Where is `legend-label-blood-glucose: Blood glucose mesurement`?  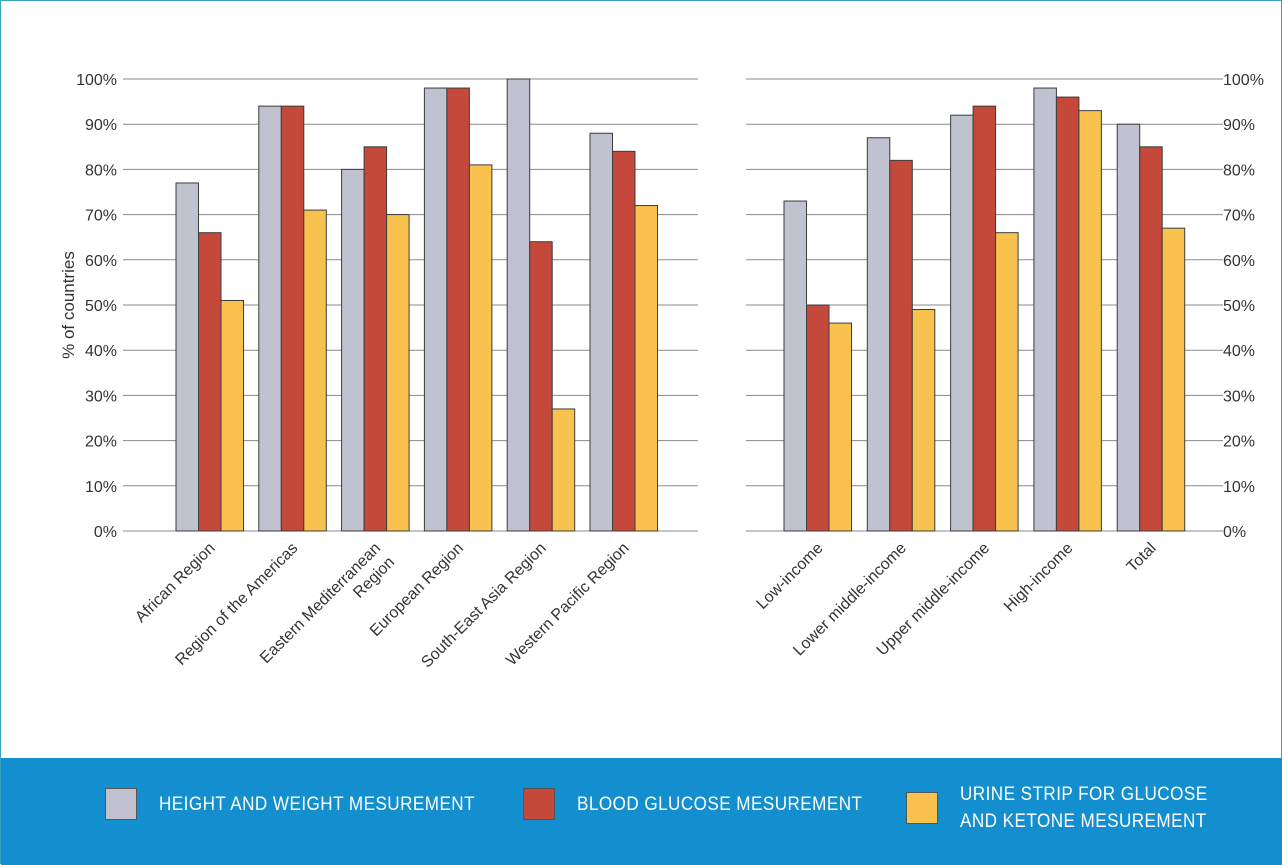 legend-label-blood-glucose: Blood glucose mesurement is located at coordinates (719, 804).